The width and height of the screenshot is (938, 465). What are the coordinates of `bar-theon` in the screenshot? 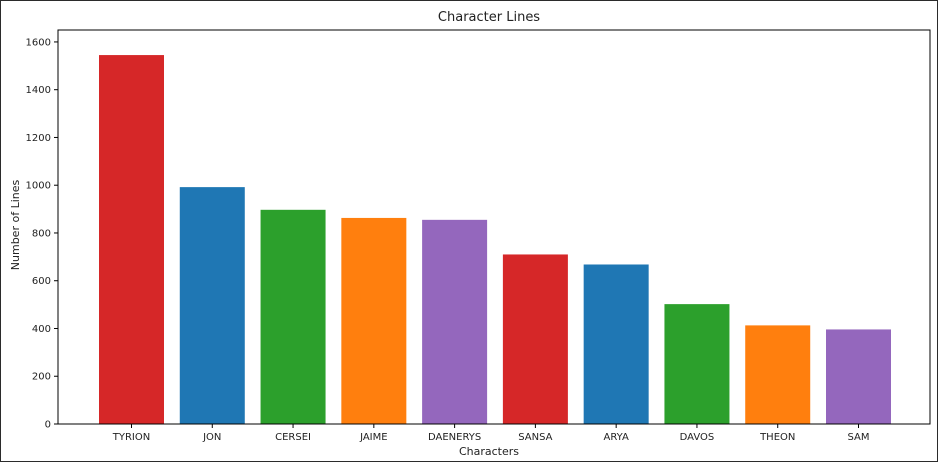 It's located at (778, 374).